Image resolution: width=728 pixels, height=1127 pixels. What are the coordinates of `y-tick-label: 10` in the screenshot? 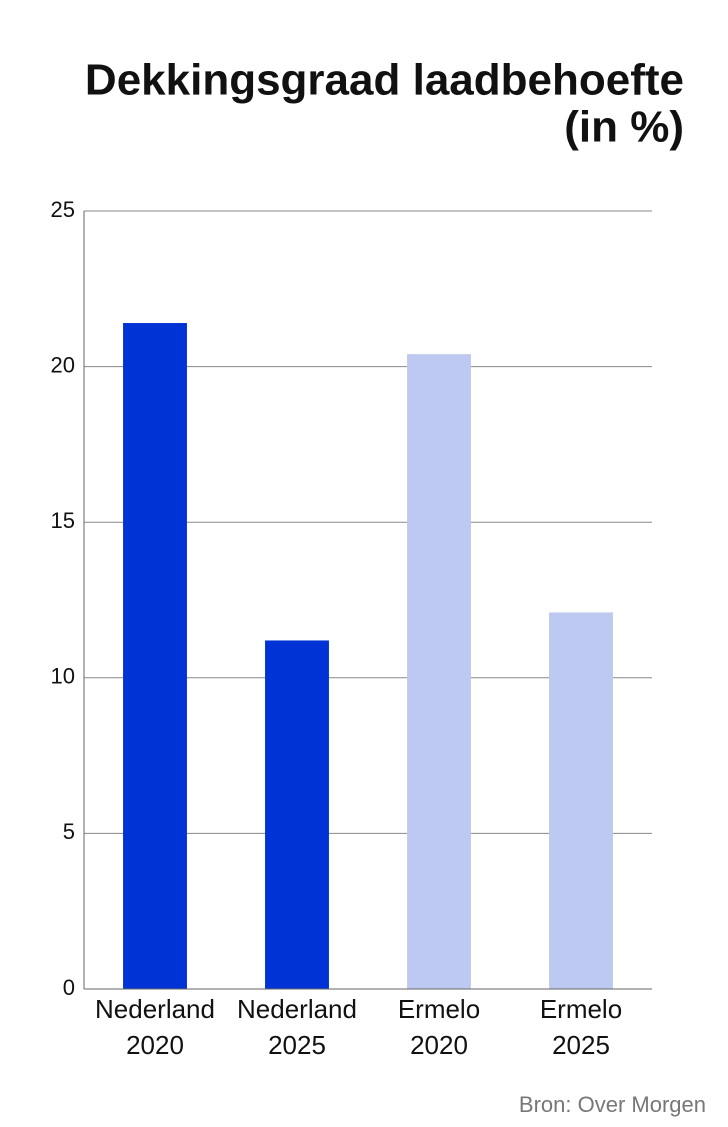 It's located at (63, 676).